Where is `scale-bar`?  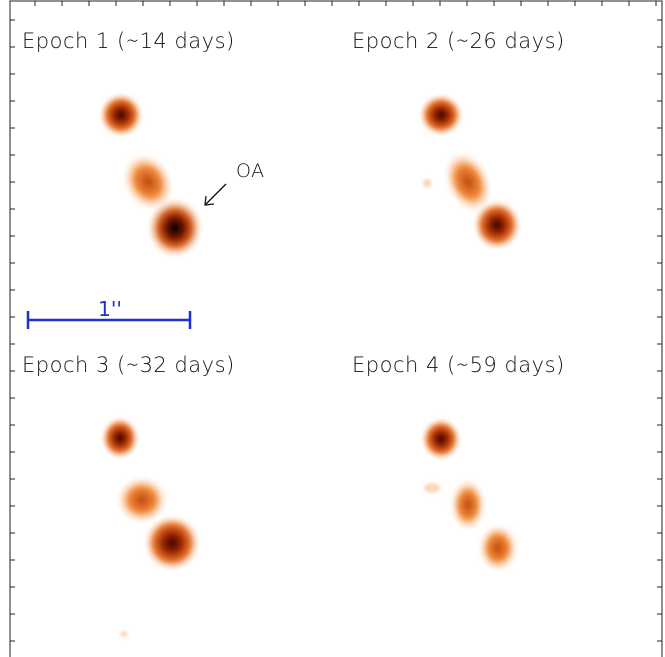 scale-bar is located at coordinates (109, 320).